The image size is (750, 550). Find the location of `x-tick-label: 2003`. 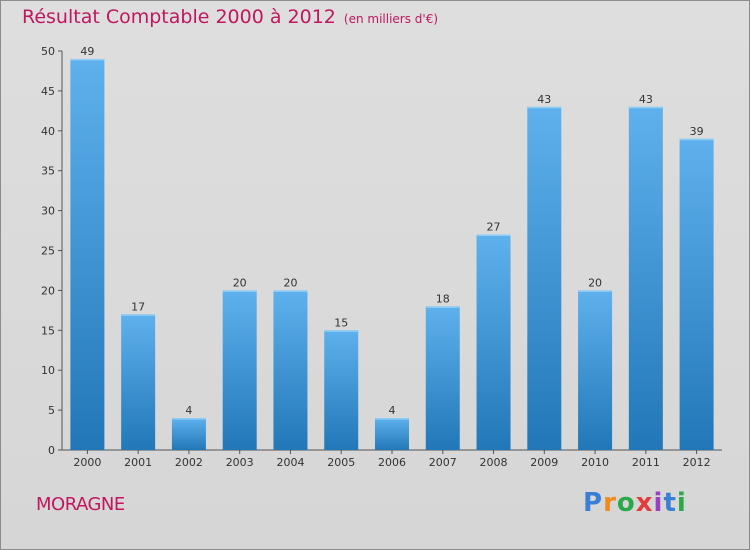

x-tick-label: 2003 is located at coordinates (240, 462).